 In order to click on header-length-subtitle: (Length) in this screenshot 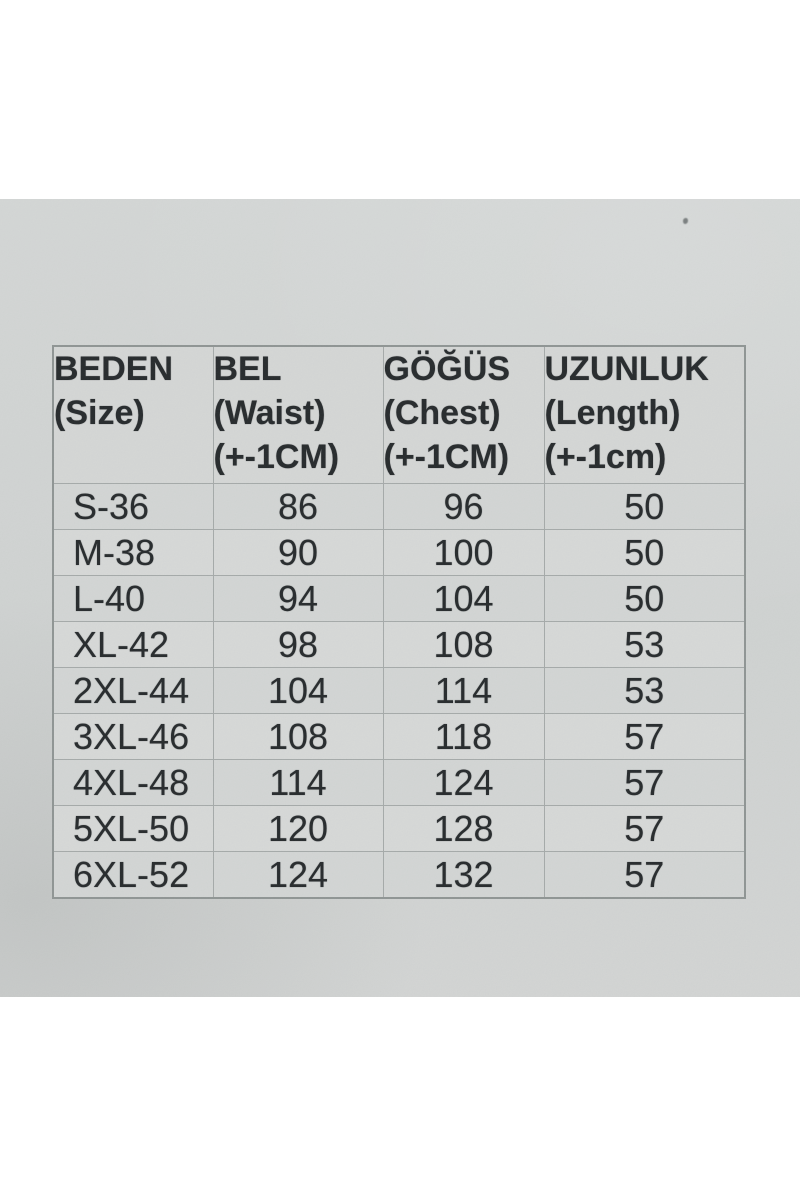, I will do `click(612, 413)`.